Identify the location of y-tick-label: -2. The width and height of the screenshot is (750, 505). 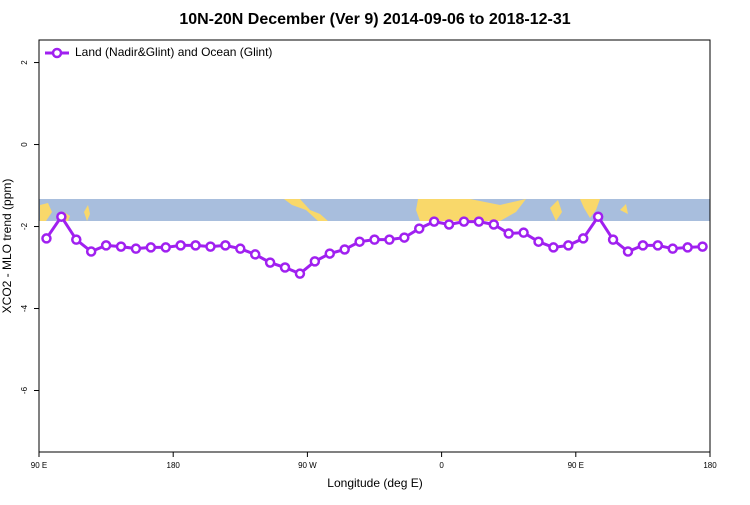
(24, 226).